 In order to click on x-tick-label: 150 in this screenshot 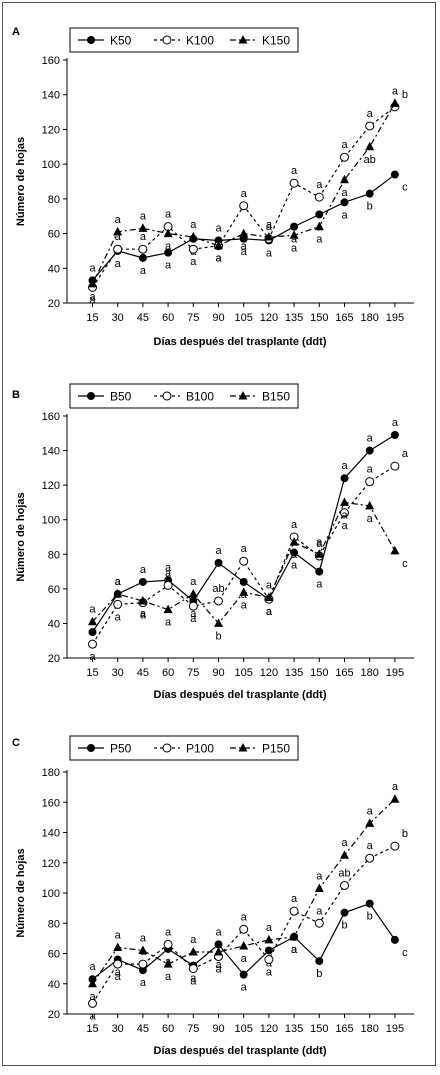, I will do `click(319, 673)`.